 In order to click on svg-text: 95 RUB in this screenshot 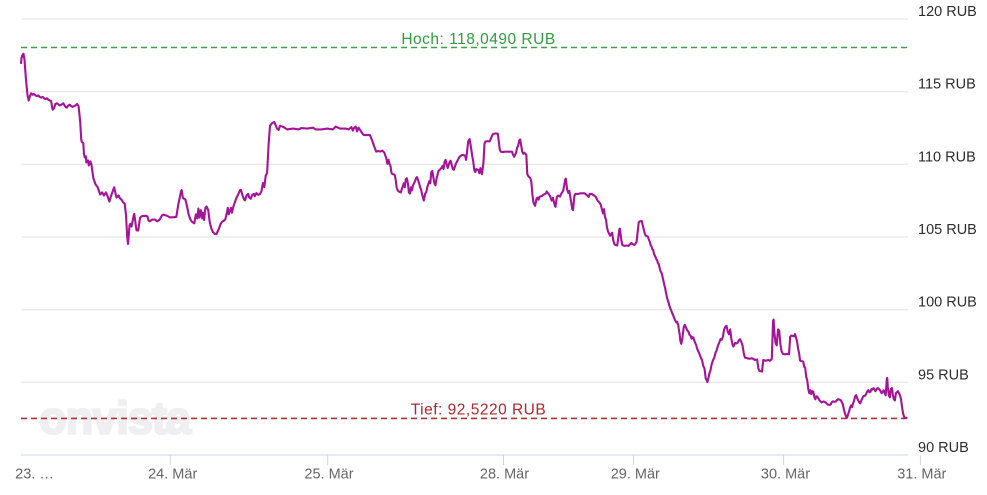, I will do `click(943, 375)`.